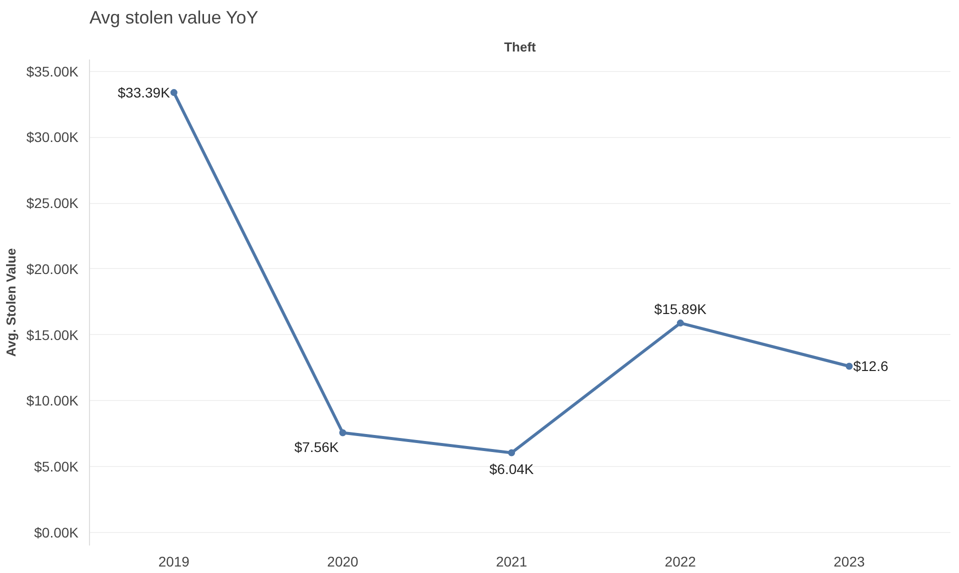 The width and height of the screenshot is (959, 573). What do you see at coordinates (53, 71) in the screenshot?
I see `y-tick-label: $35.00K` at bounding box center [53, 71].